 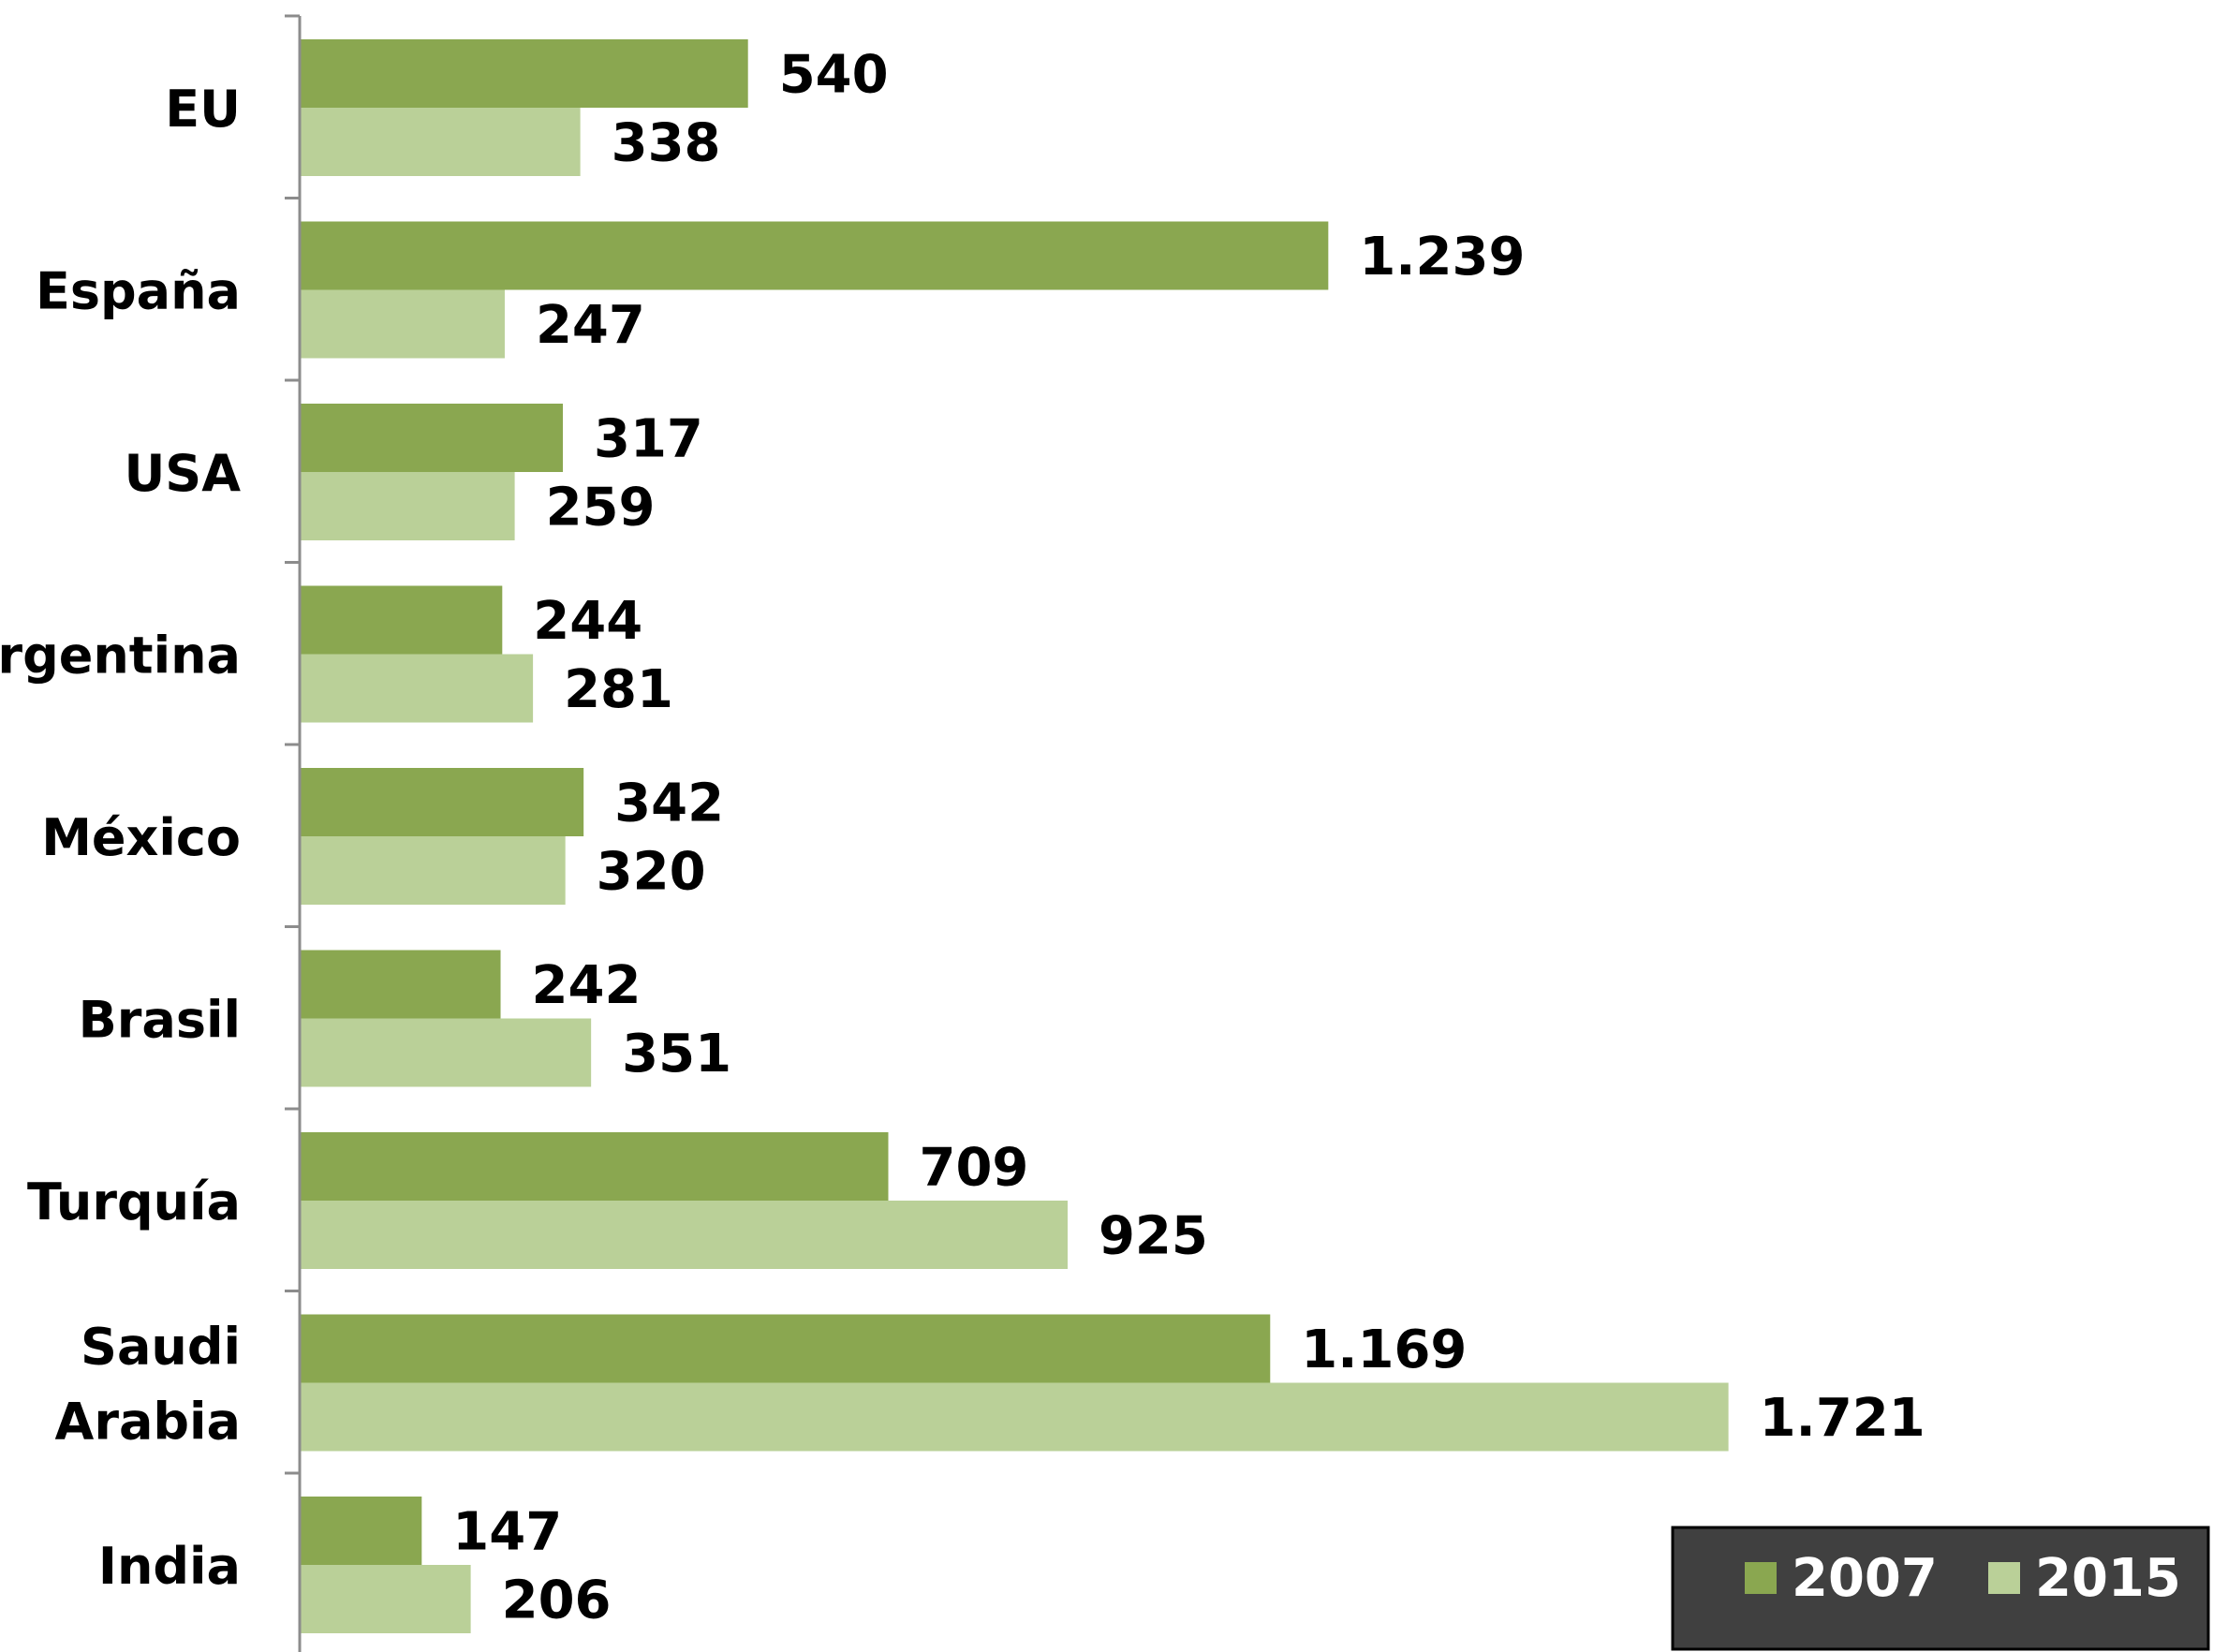 What do you see at coordinates (557, 1601) in the screenshot?
I see `data-label-2015: 206` at bounding box center [557, 1601].